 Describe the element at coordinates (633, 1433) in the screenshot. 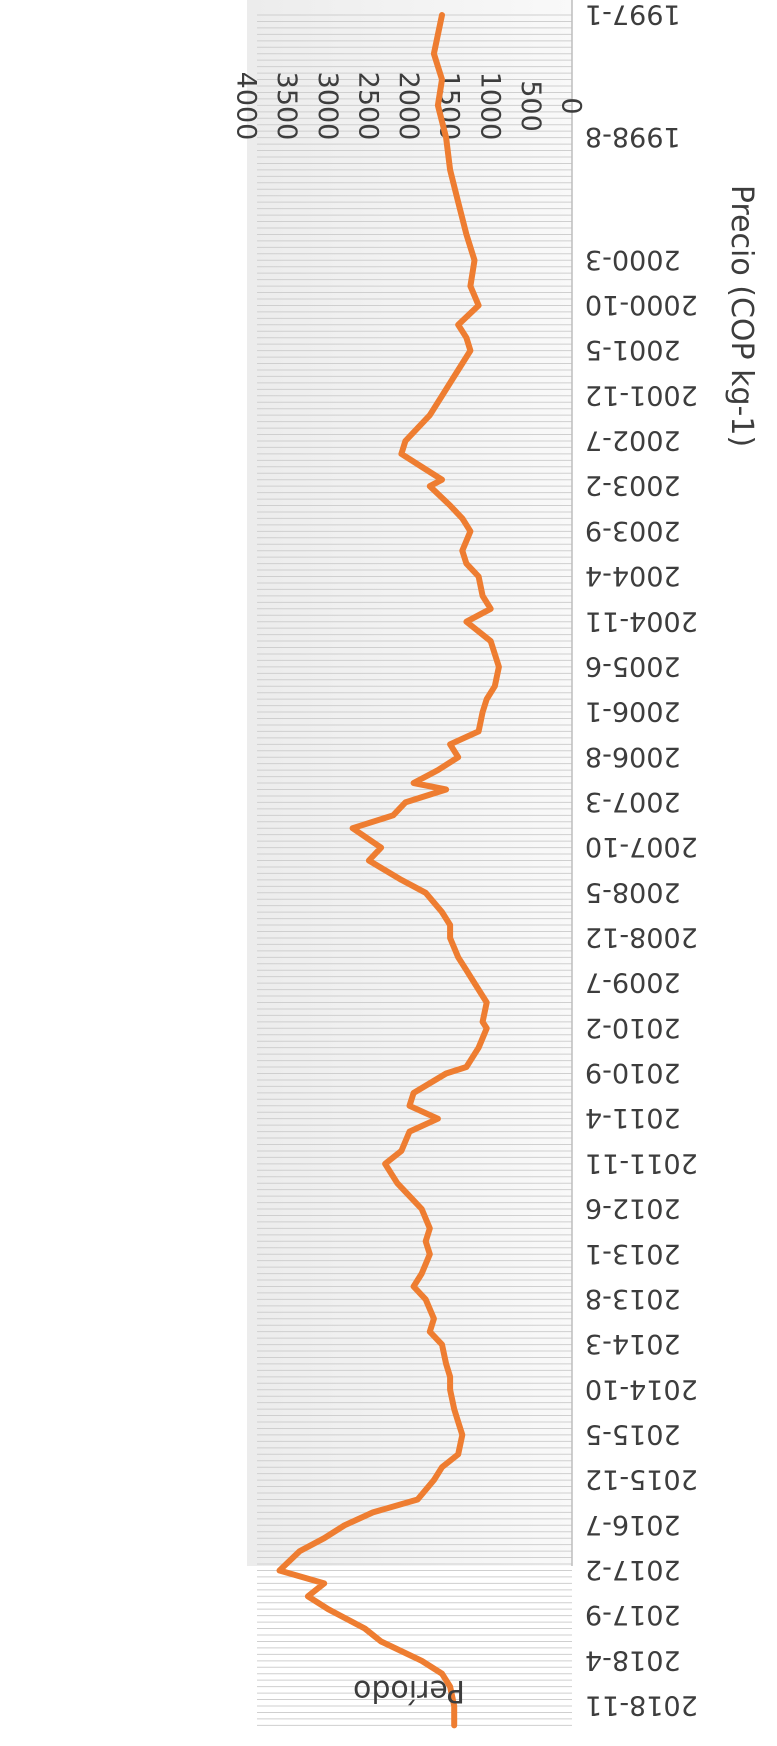

I see `x-tick-label: 2015-5` at that location.